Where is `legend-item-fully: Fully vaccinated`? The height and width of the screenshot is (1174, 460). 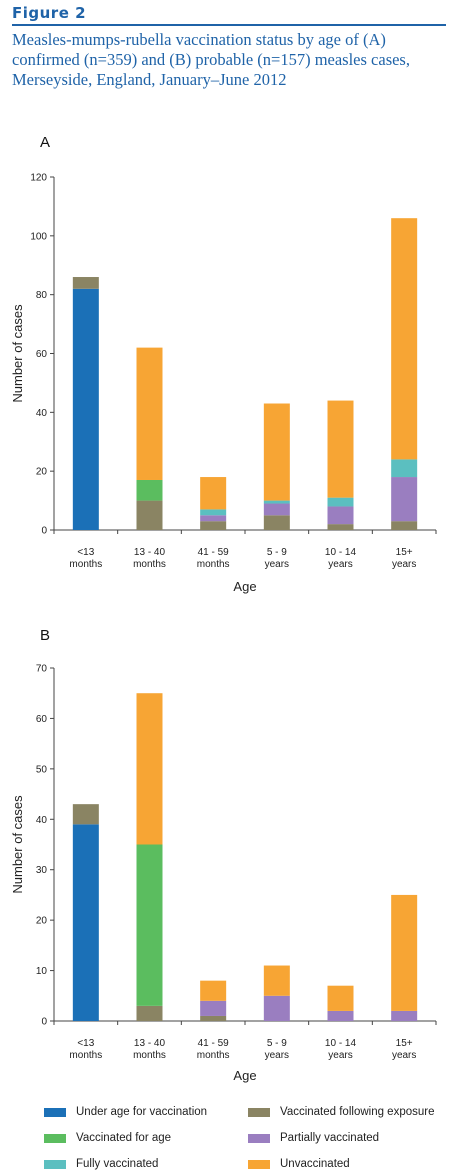
legend-item-fully: Fully vaccinated is located at coordinates (101, 1164).